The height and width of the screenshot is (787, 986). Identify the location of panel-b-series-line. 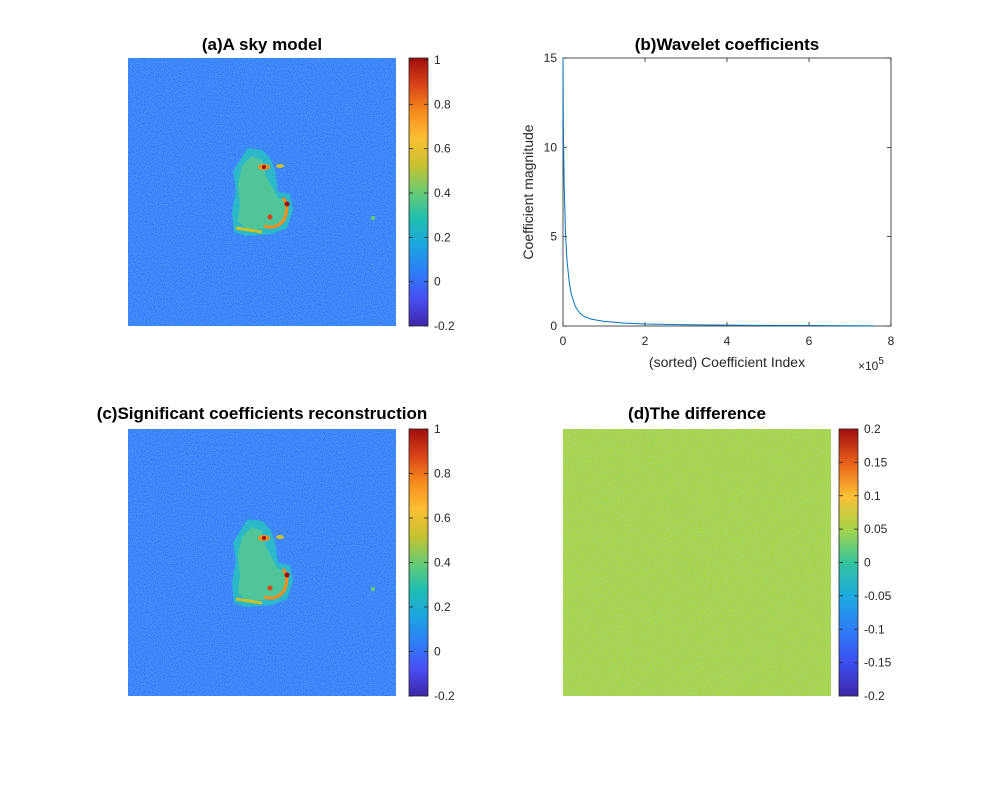
(718, 192).